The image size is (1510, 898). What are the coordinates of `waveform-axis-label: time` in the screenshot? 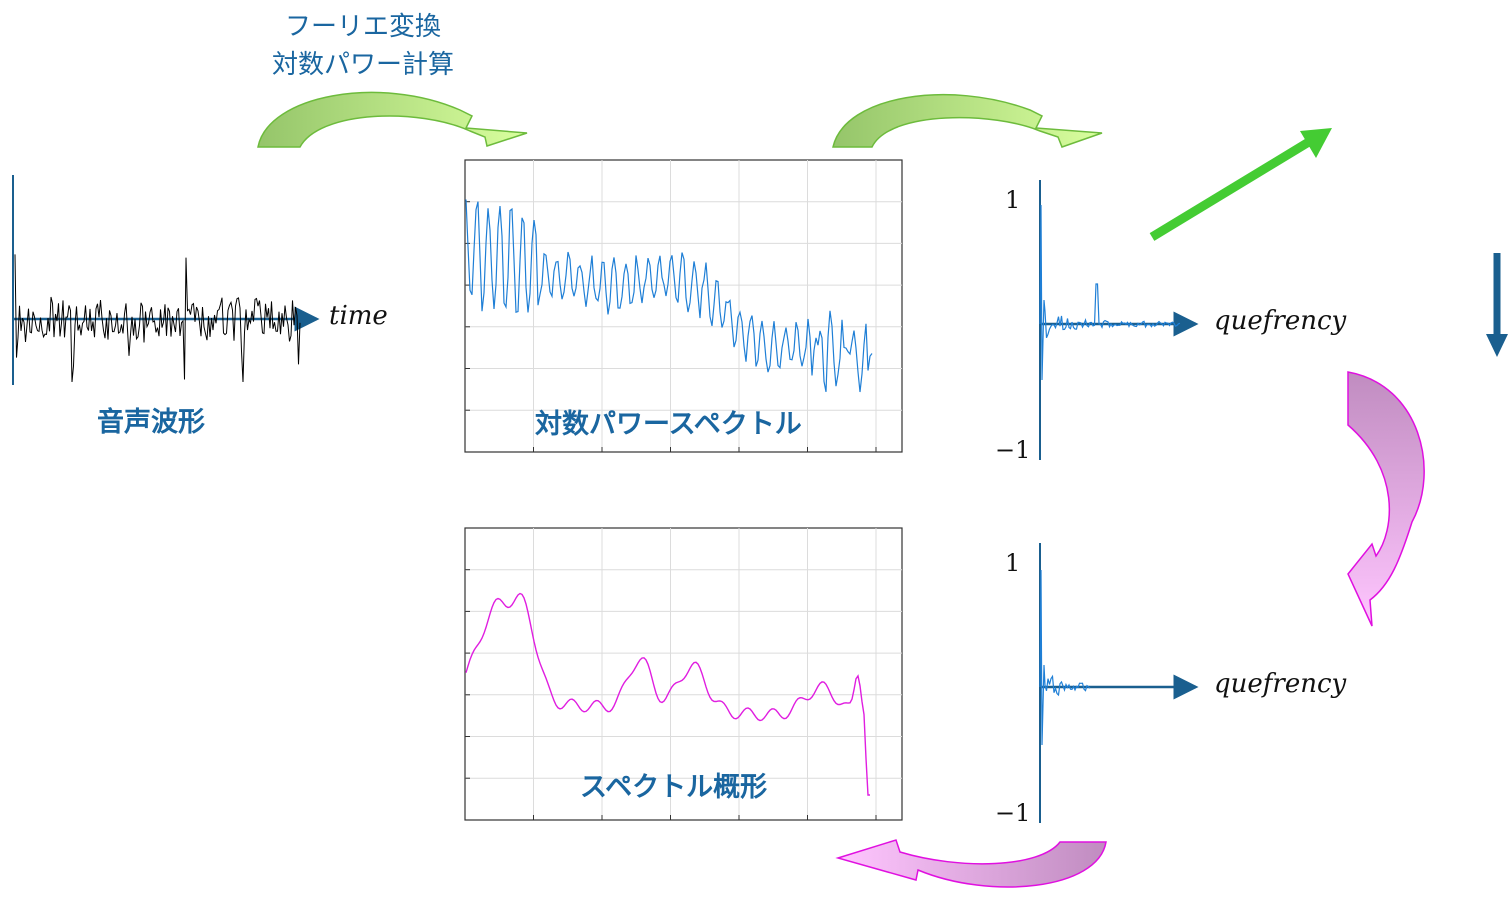 It's located at (358, 316).